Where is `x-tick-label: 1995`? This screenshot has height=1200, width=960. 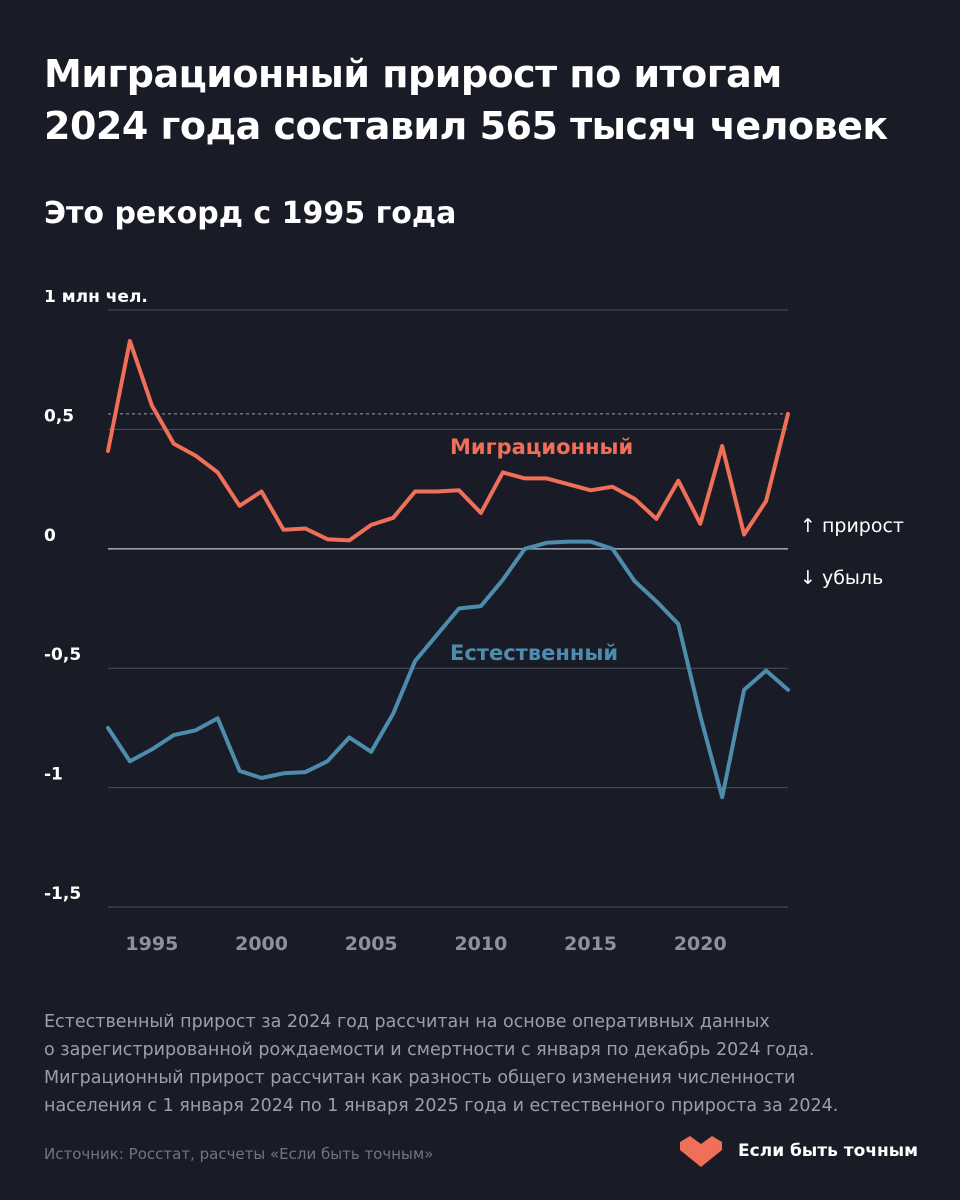 x-tick-label: 1995 is located at coordinates (151, 944).